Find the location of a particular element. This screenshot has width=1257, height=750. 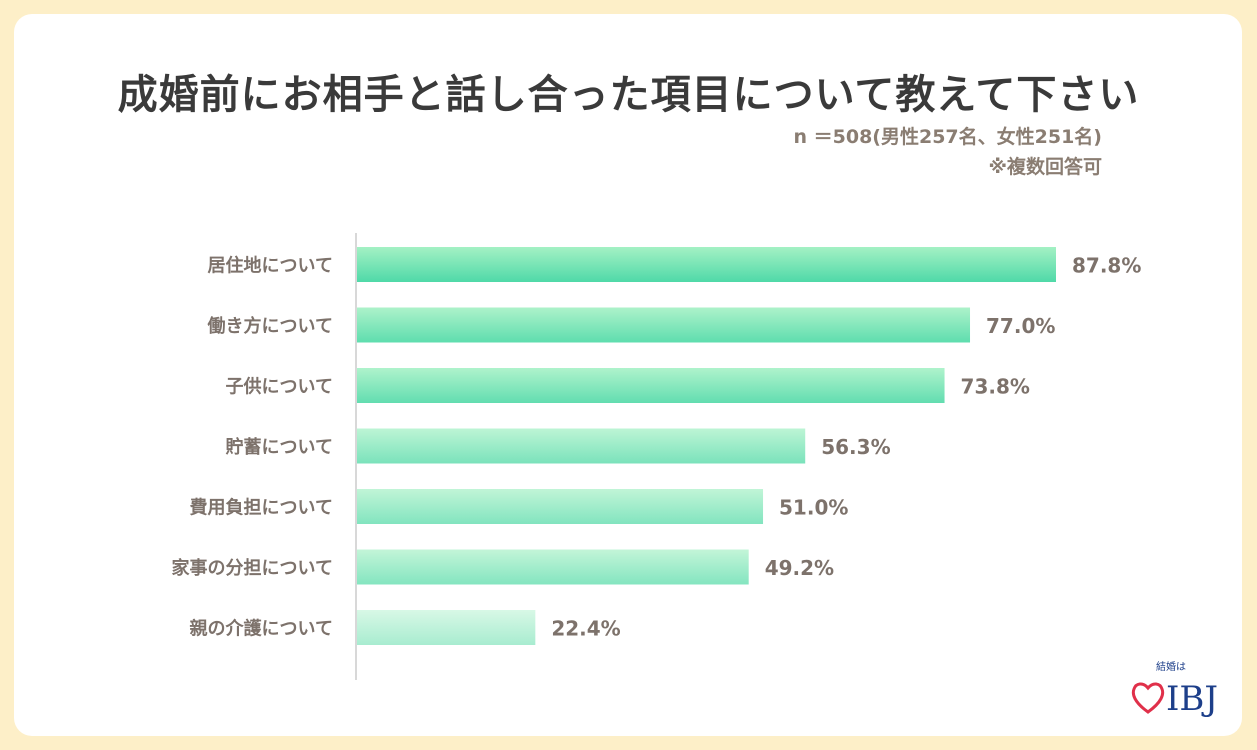

logo-brand-text: IBJ is located at coordinates (1192, 698).